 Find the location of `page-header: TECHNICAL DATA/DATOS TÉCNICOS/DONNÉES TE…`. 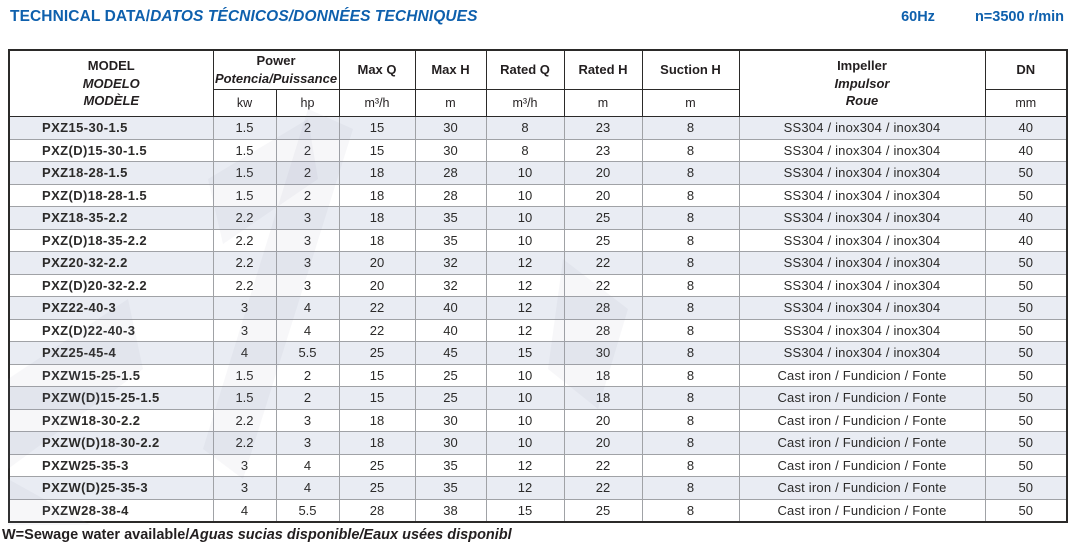

page-header: TECHNICAL DATA/DATOS TÉCNICOS/DONNÉES TE… is located at coordinates (537, 13).